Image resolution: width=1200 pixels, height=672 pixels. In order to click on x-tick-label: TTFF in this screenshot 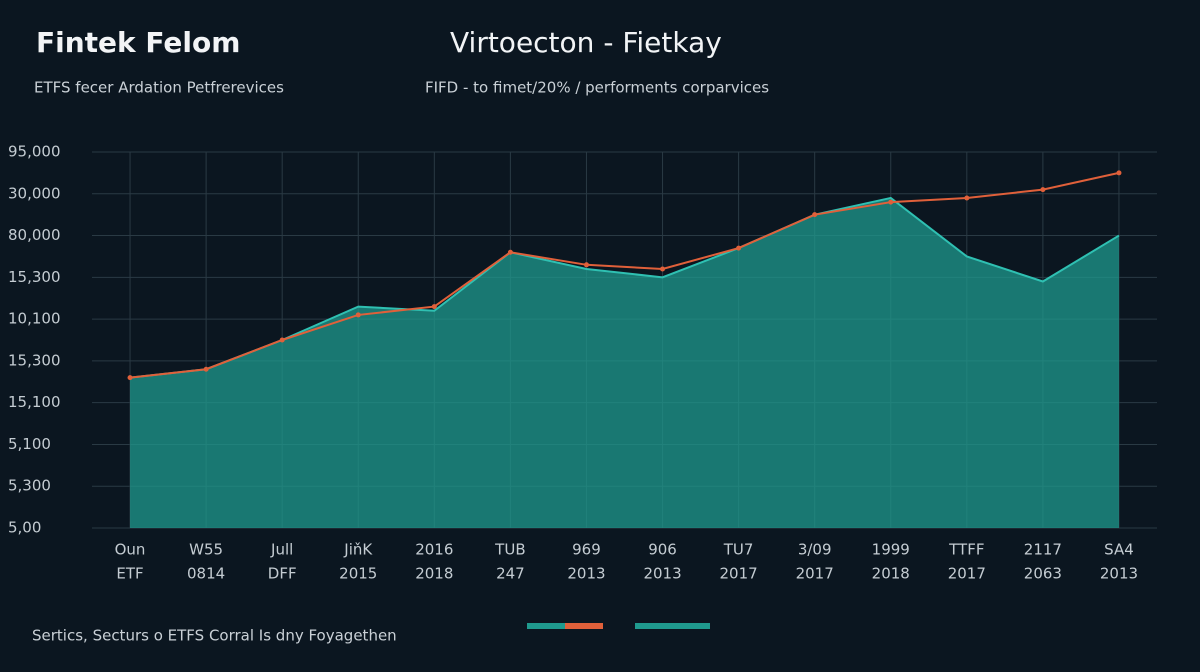, I will do `click(966, 550)`.